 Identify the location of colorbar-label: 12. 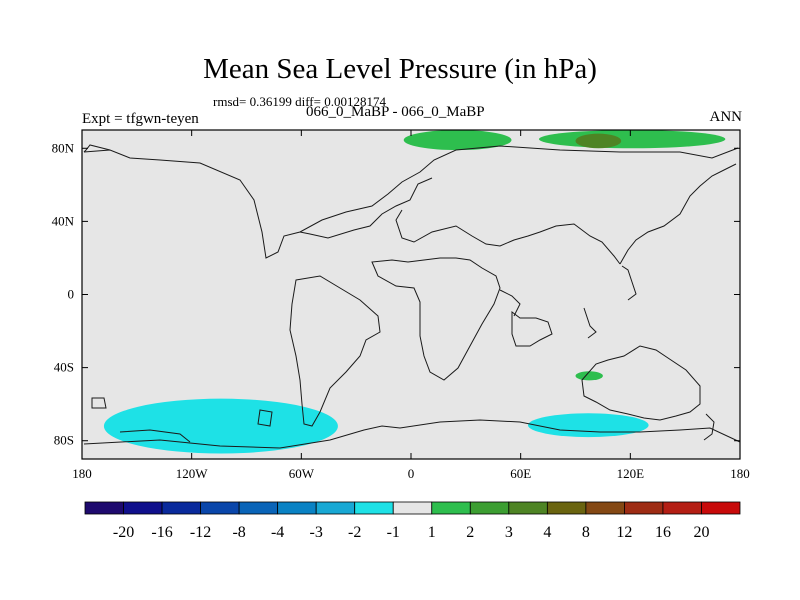
(624, 532).